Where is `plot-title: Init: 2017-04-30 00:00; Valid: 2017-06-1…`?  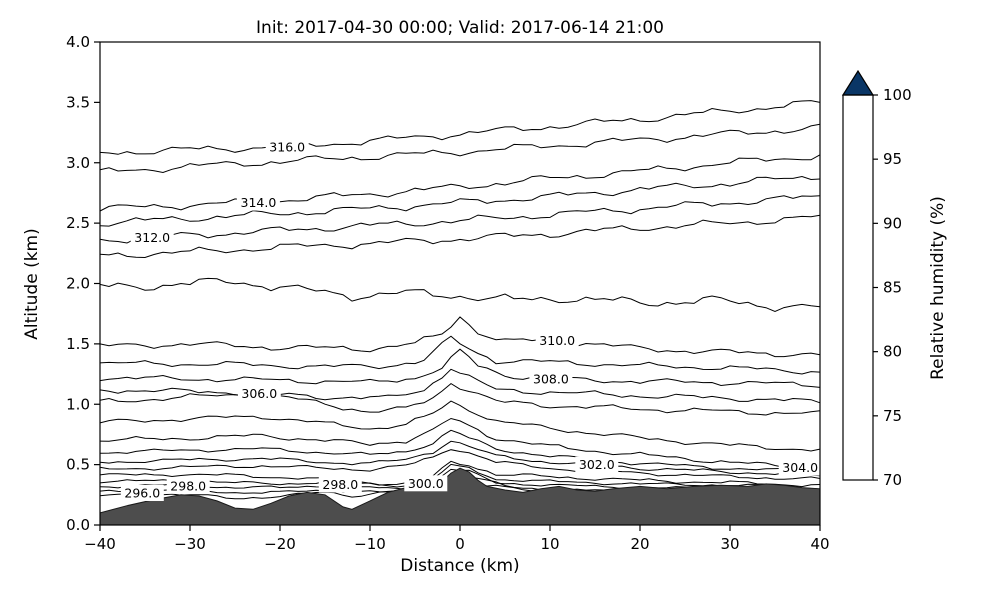
plot-title: Init: 2017-04-30 00:00; Valid: 2017-06-1… is located at coordinates (460, 28).